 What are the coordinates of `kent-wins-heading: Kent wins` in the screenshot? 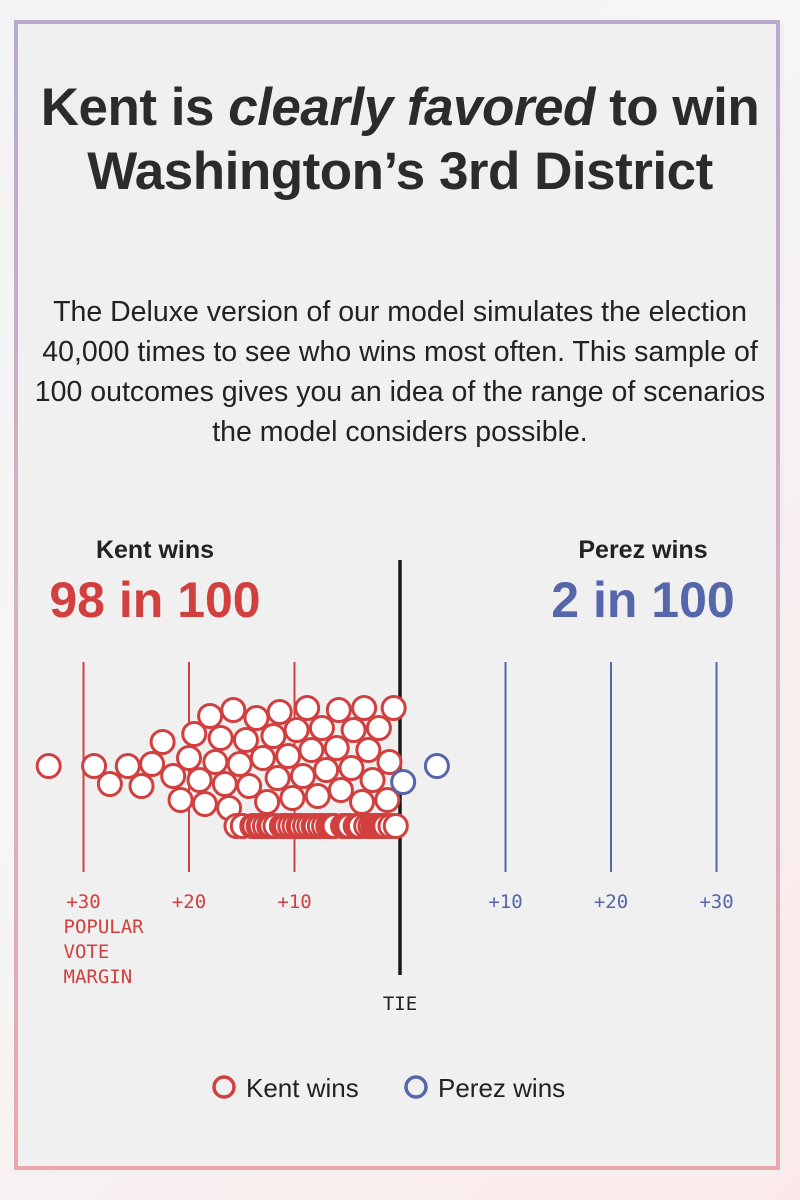 It's located at (155, 550).